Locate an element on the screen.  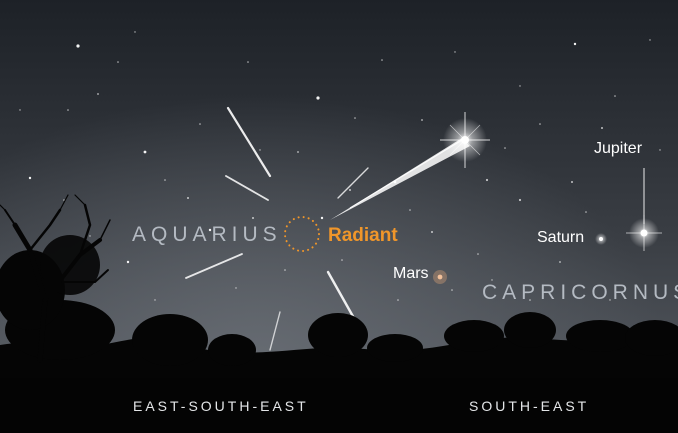
constellation-label-aquarius: AQUARIUS is located at coordinates (207, 234).